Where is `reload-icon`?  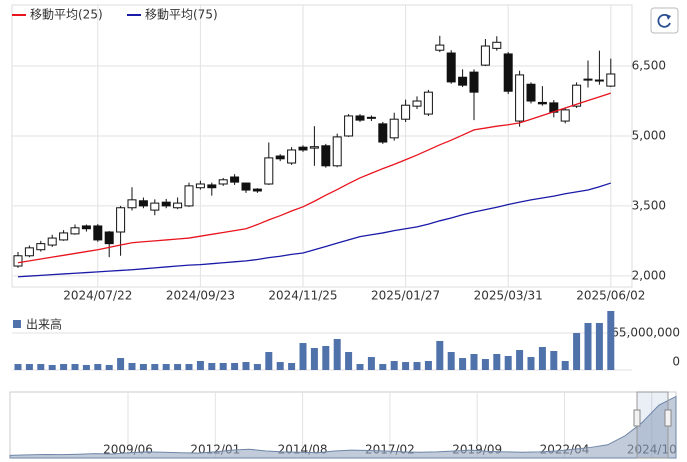 reload-icon is located at coordinates (664, 20).